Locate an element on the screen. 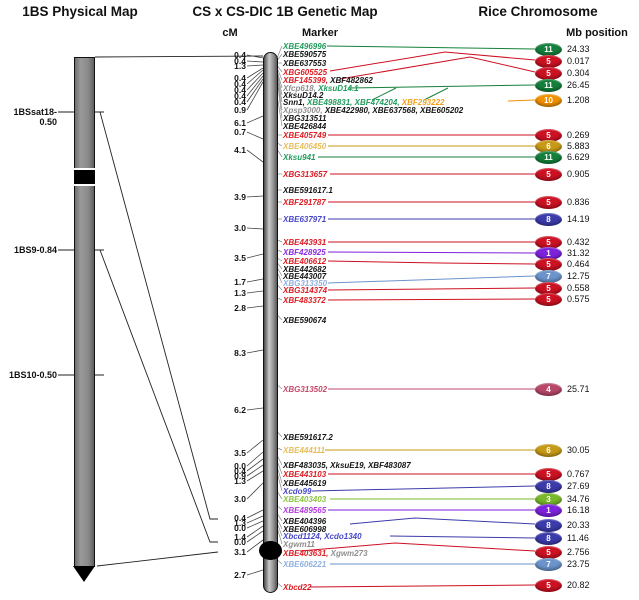 The image size is (639, 600). marker-row: XBE489565 is located at coordinates (304, 510).